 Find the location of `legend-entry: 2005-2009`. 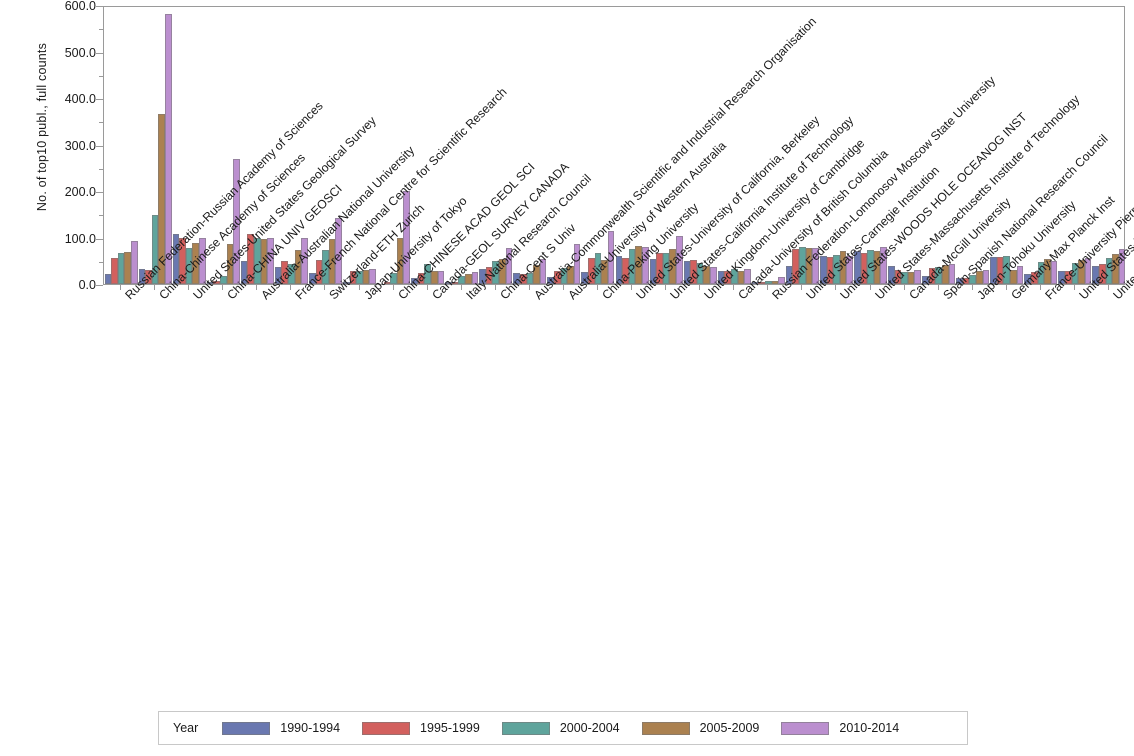

legend-entry: 2005-2009 is located at coordinates (700, 728).